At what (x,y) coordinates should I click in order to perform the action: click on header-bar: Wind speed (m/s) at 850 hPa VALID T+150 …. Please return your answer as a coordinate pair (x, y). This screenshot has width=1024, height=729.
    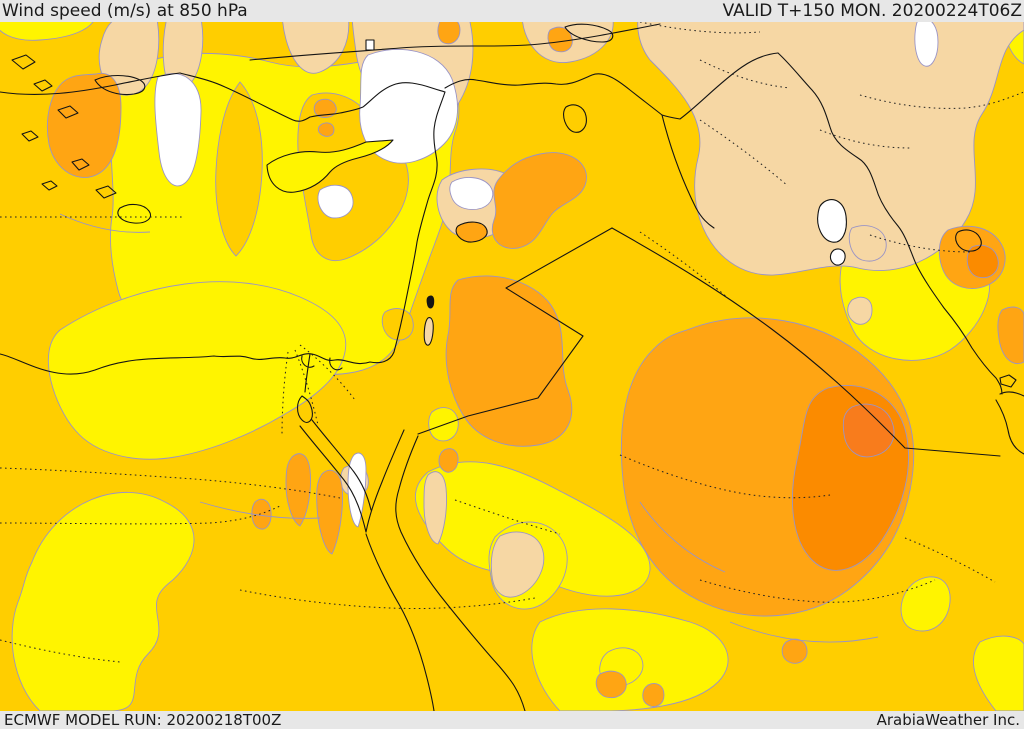
    Looking at the image, I should click on (512, 11).